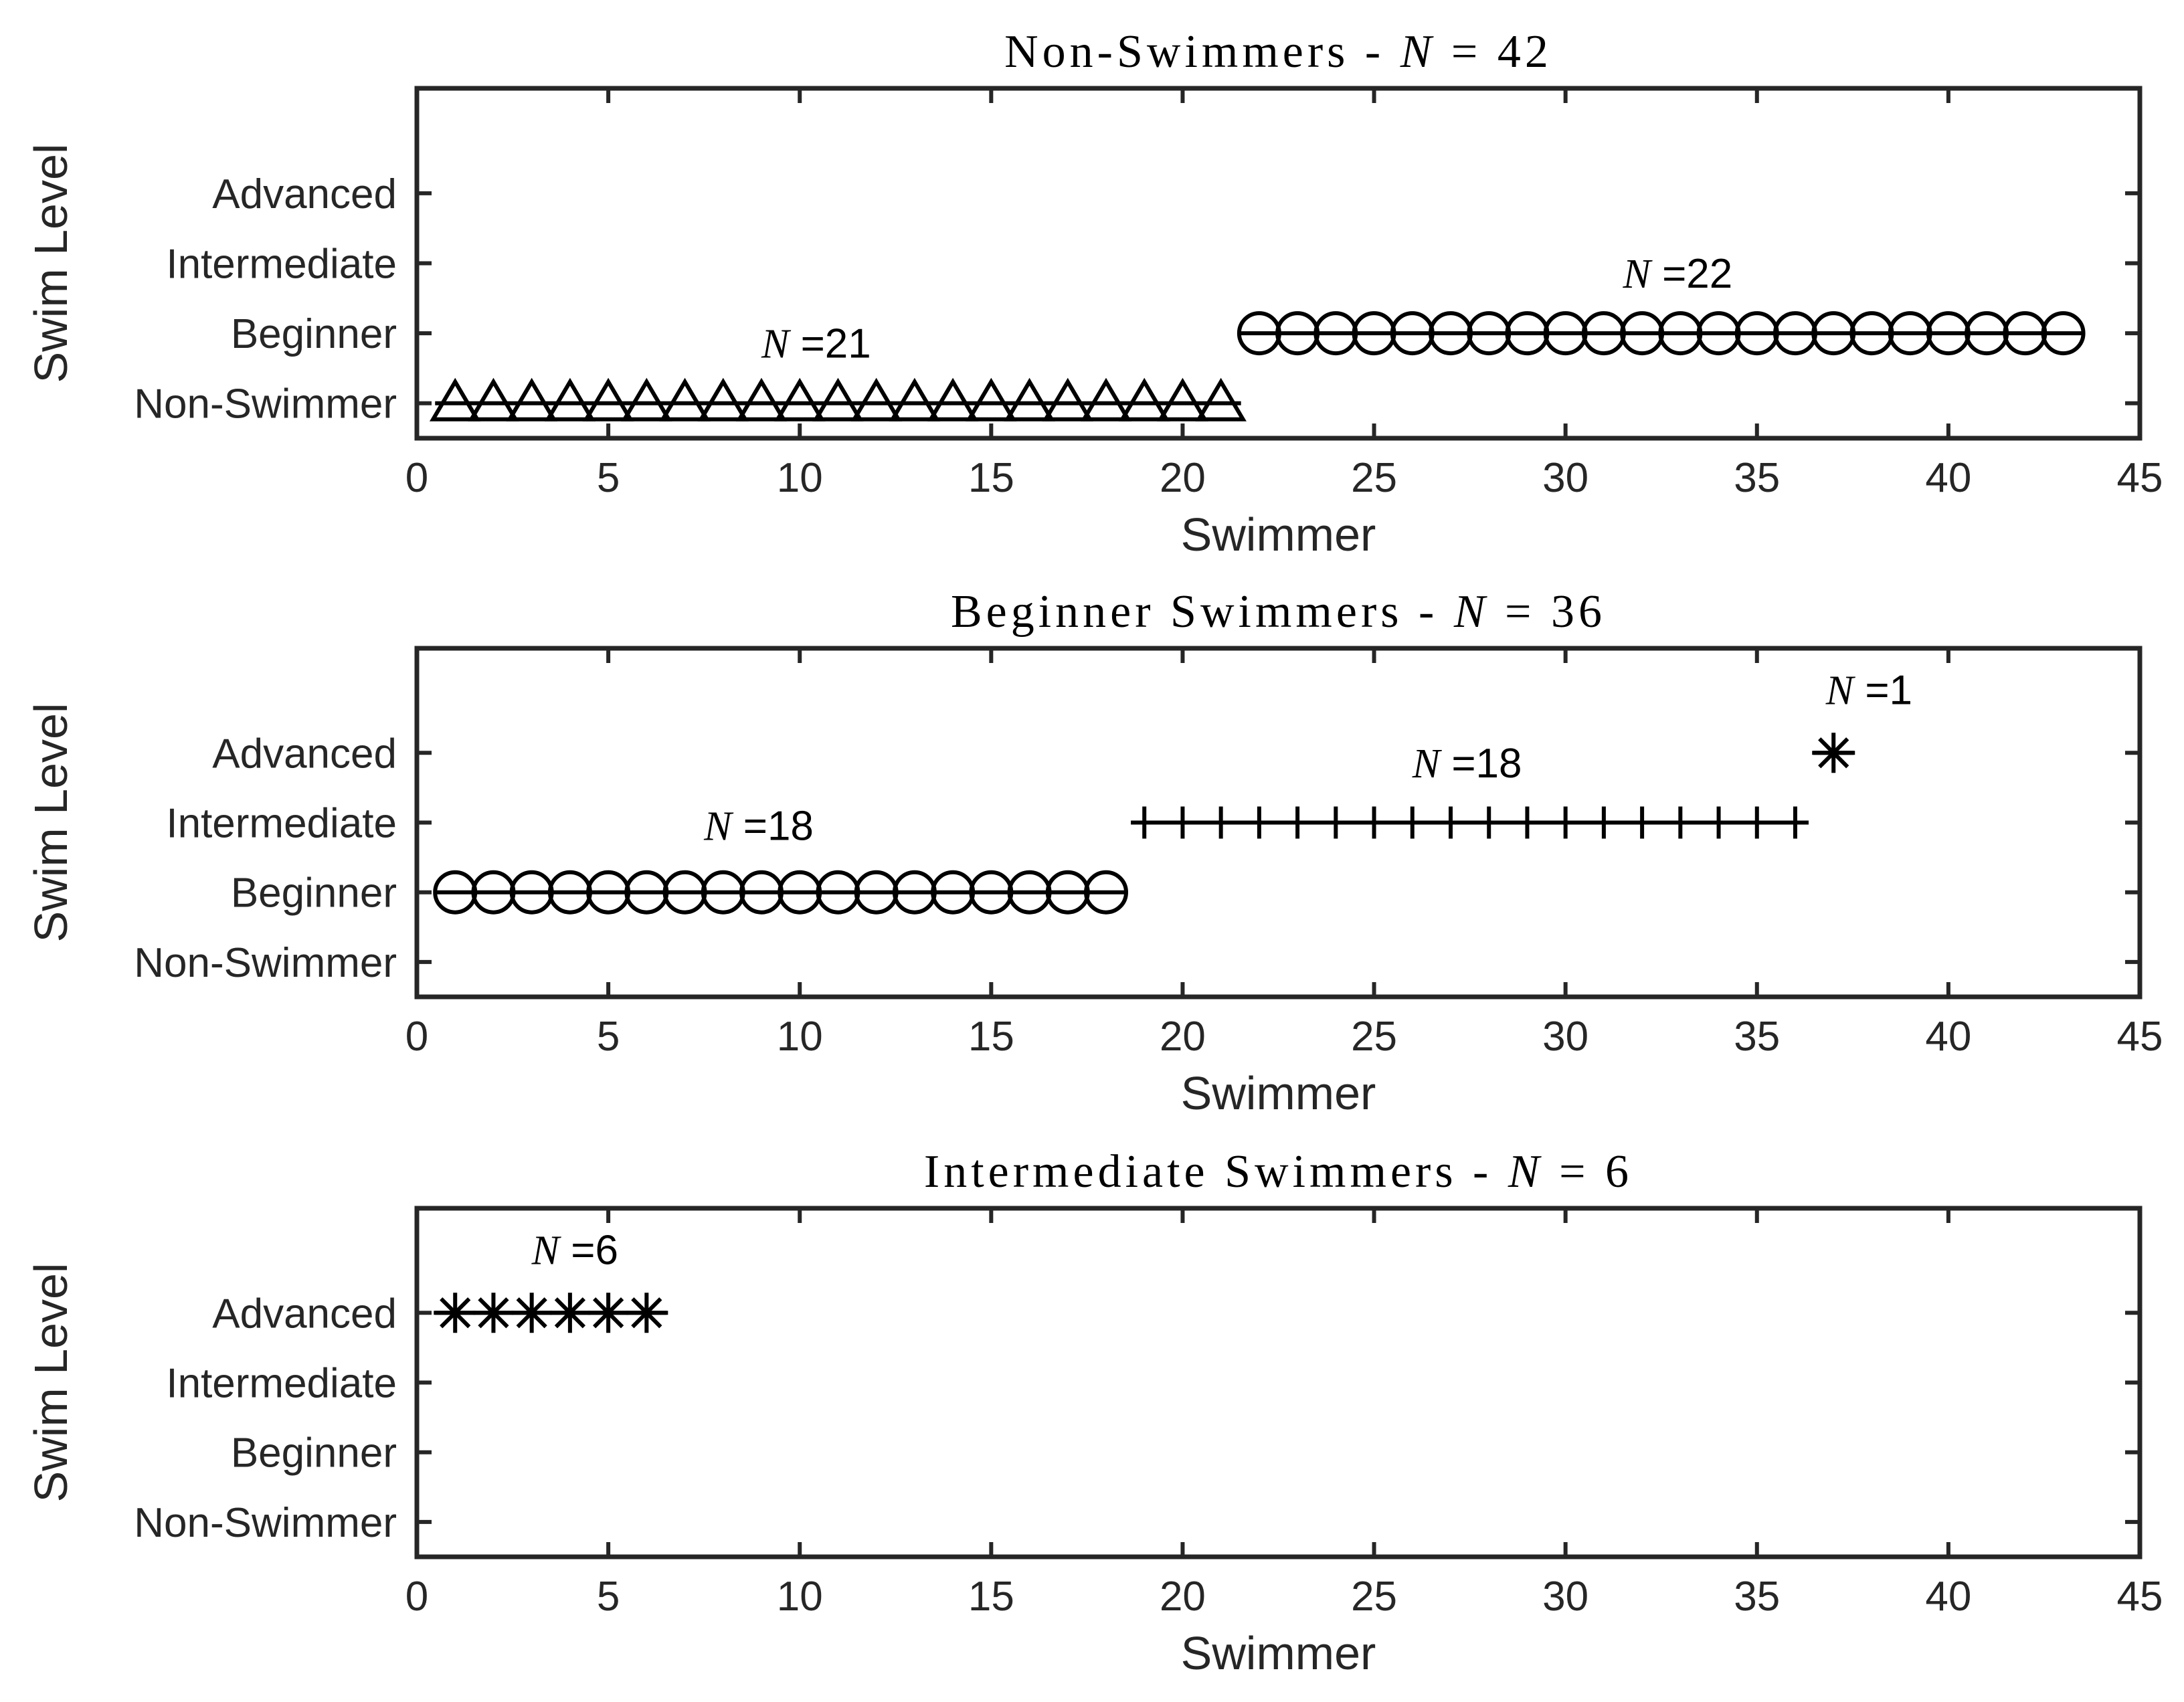 The width and height of the screenshot is (2184, 1702). Describe the element at coordinates (416, 1037) in the screenshot. I see `x-tick-label: 0` at that location.